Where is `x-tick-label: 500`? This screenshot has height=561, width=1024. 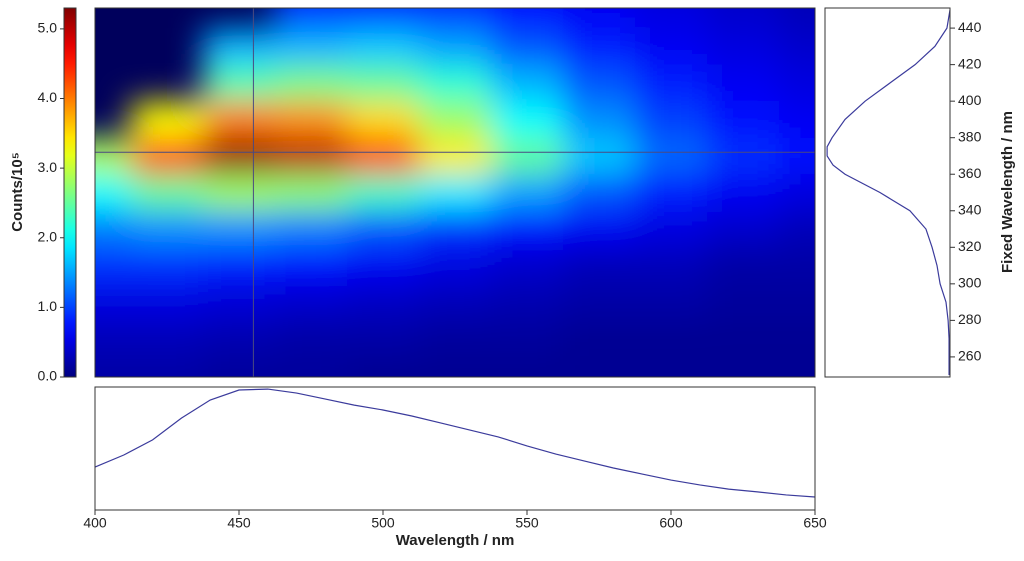 x-tick-label: 500 is located at coordinates (383, 523).